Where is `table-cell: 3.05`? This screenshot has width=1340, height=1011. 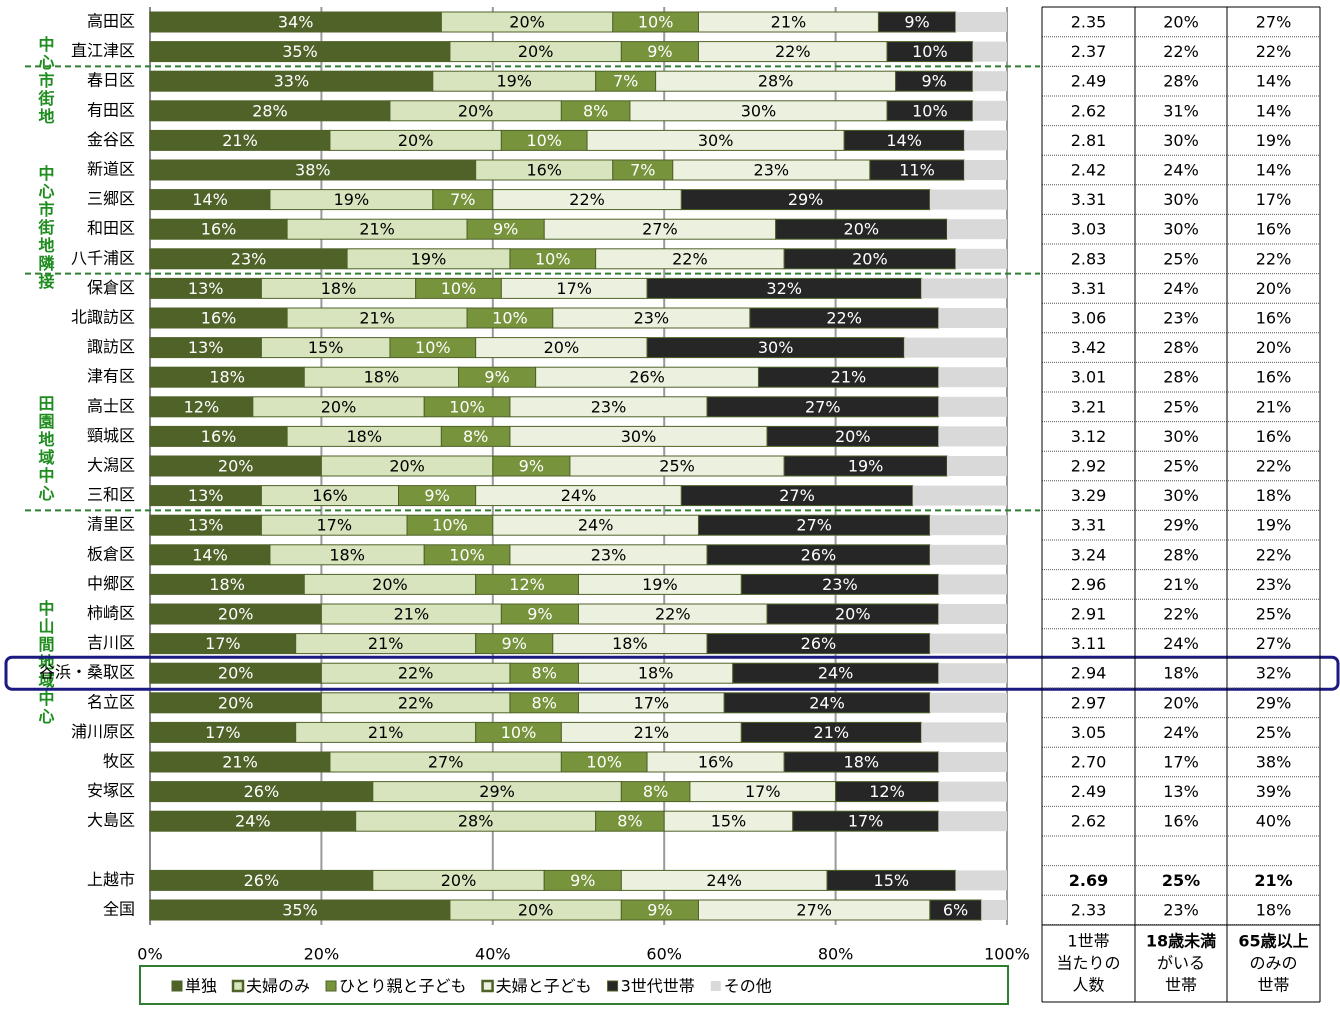 table-cell: 3.05 is located at coordinates (1089, 732).